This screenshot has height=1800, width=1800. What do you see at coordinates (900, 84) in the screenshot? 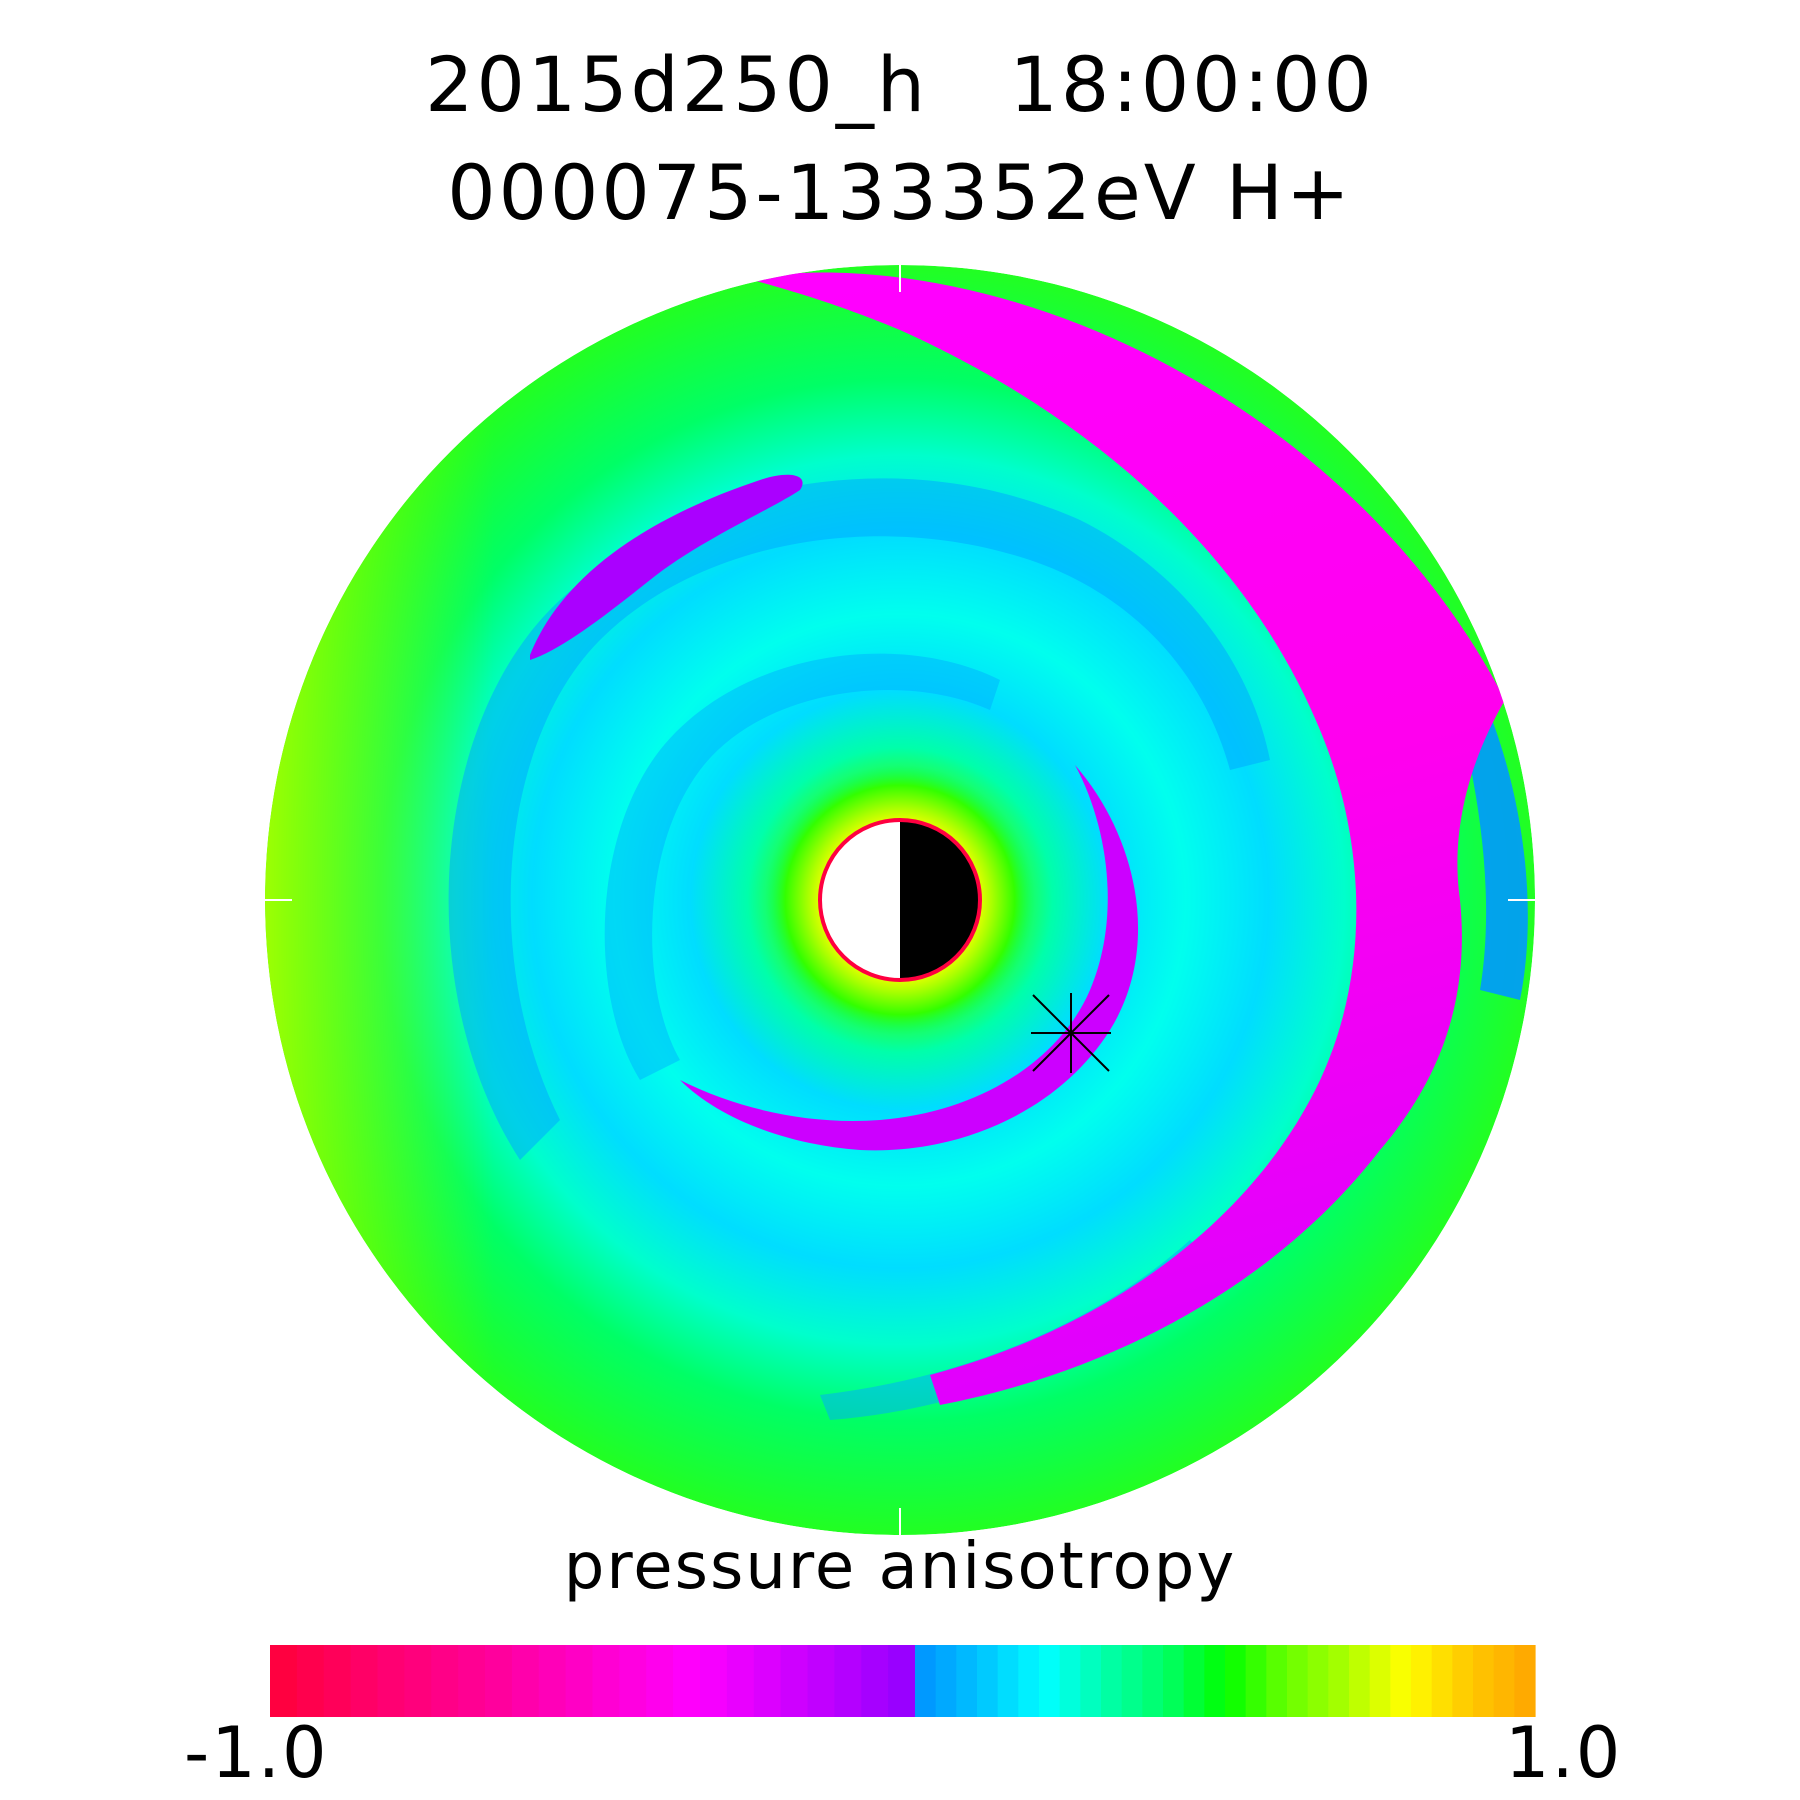
I see `chart-title-line-1: 2015d250_h 18:00:00` at bounding box center [900, 84].